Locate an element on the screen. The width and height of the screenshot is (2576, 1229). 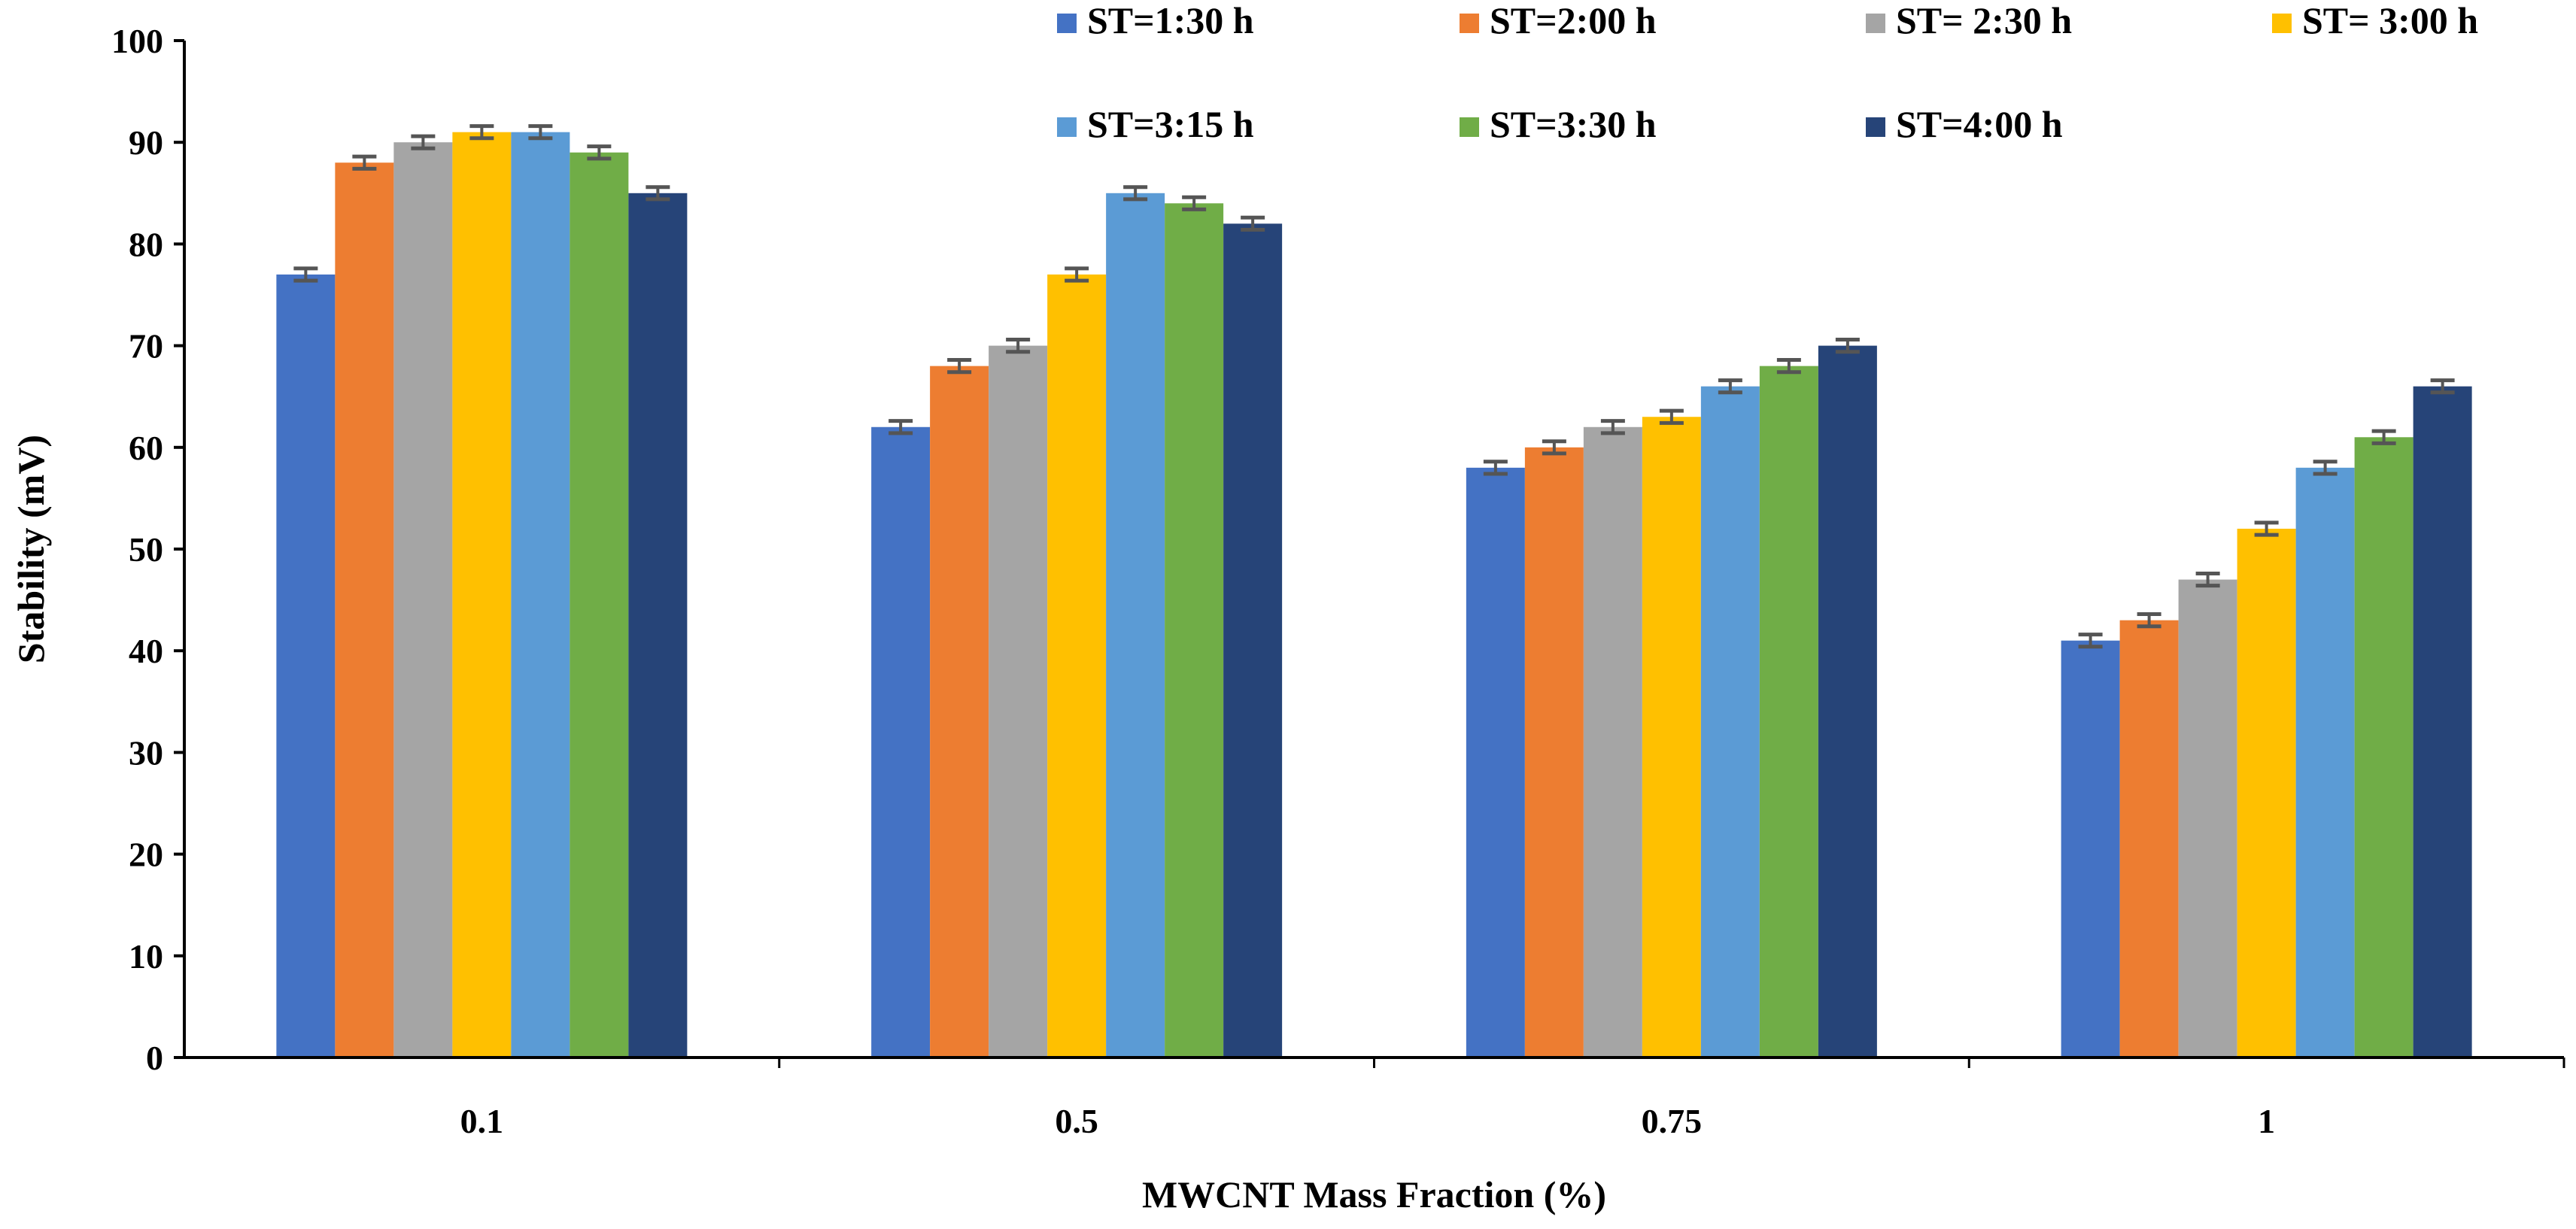
y-tick-label: 30 is located at coordinates (146, 752).